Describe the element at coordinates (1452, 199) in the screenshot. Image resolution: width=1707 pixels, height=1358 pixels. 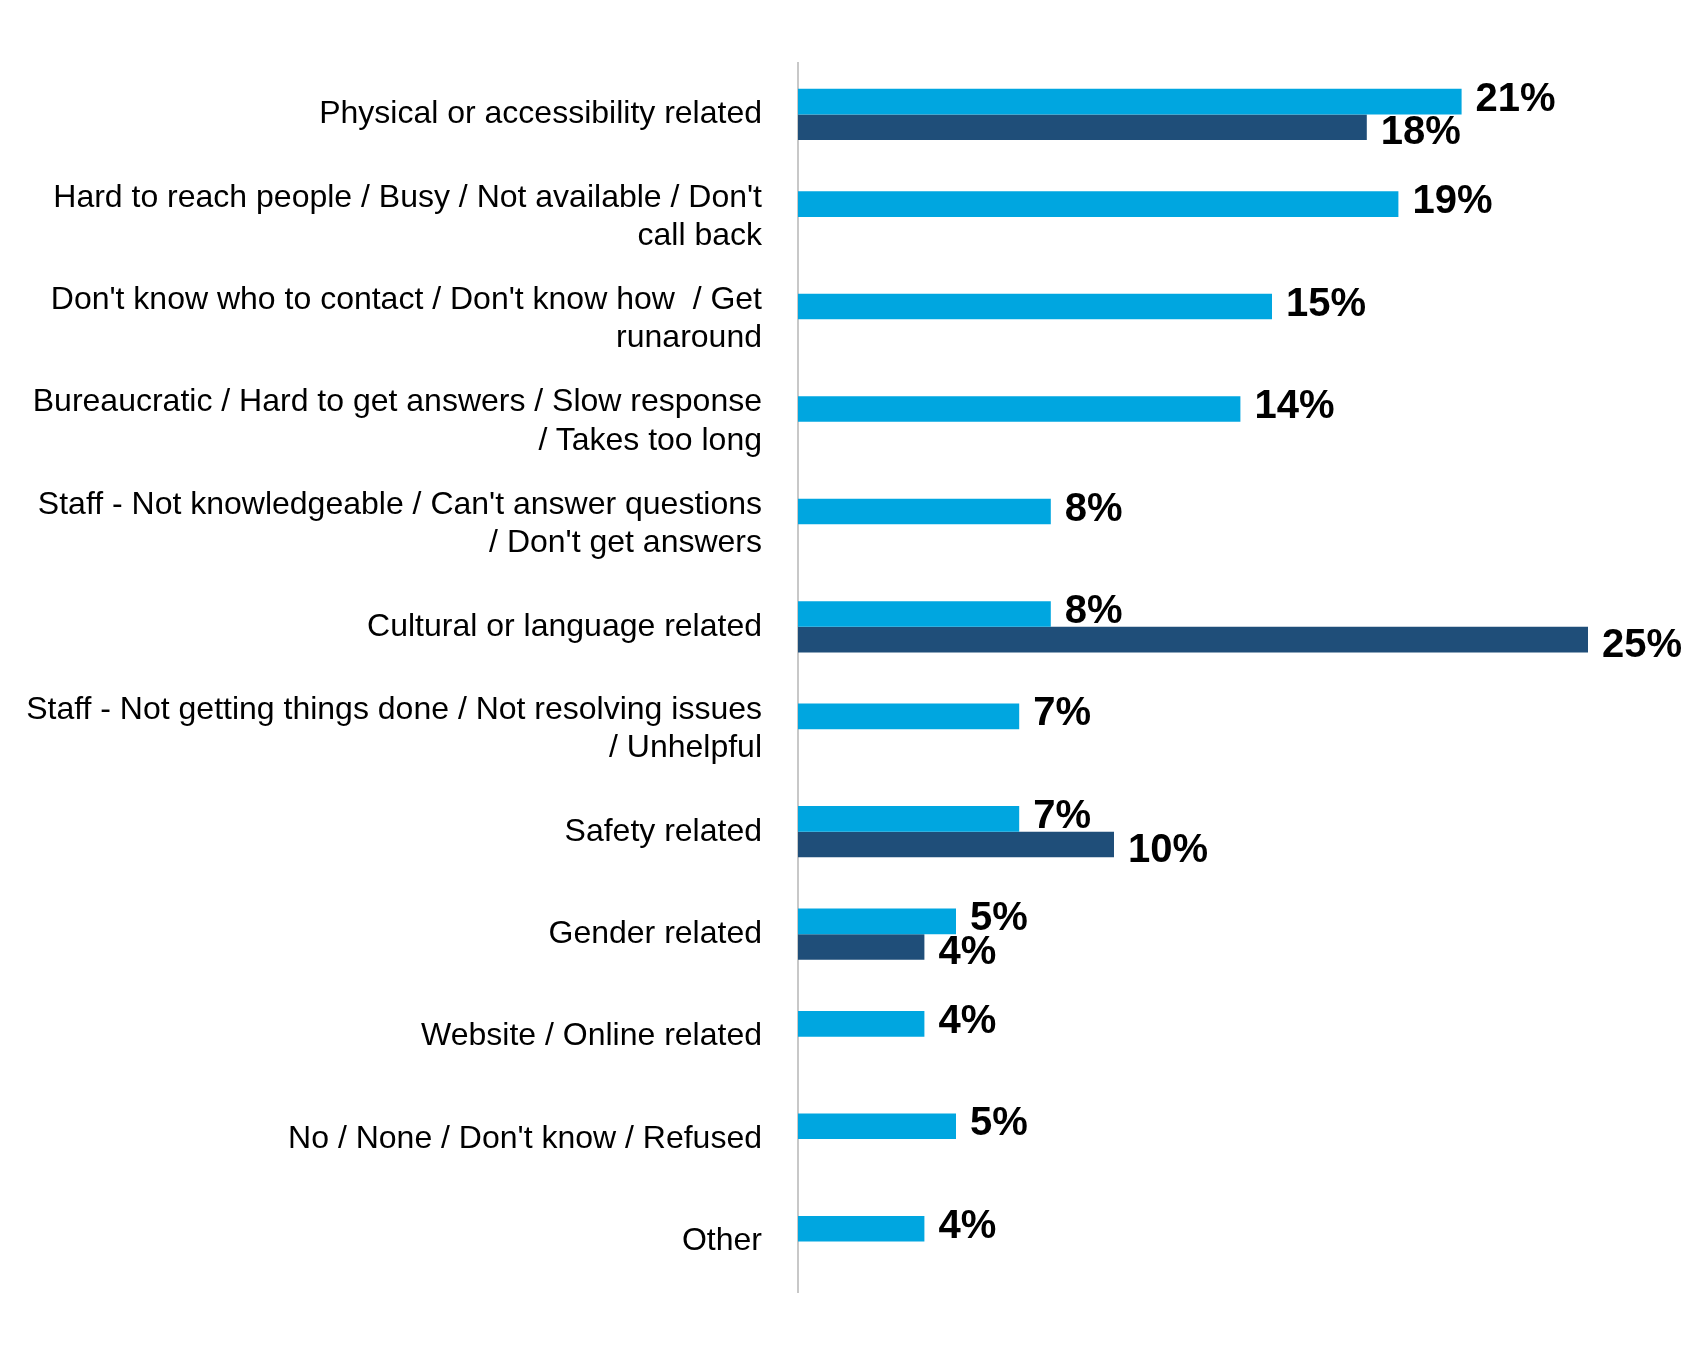
I see `data-label: 19%` at that location.